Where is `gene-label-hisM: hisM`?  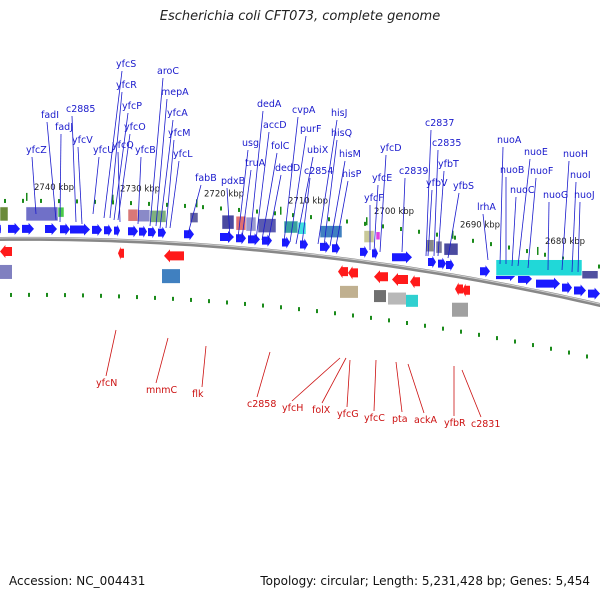 gene-label-hisM: hisM is located at coordinates (350, 154).